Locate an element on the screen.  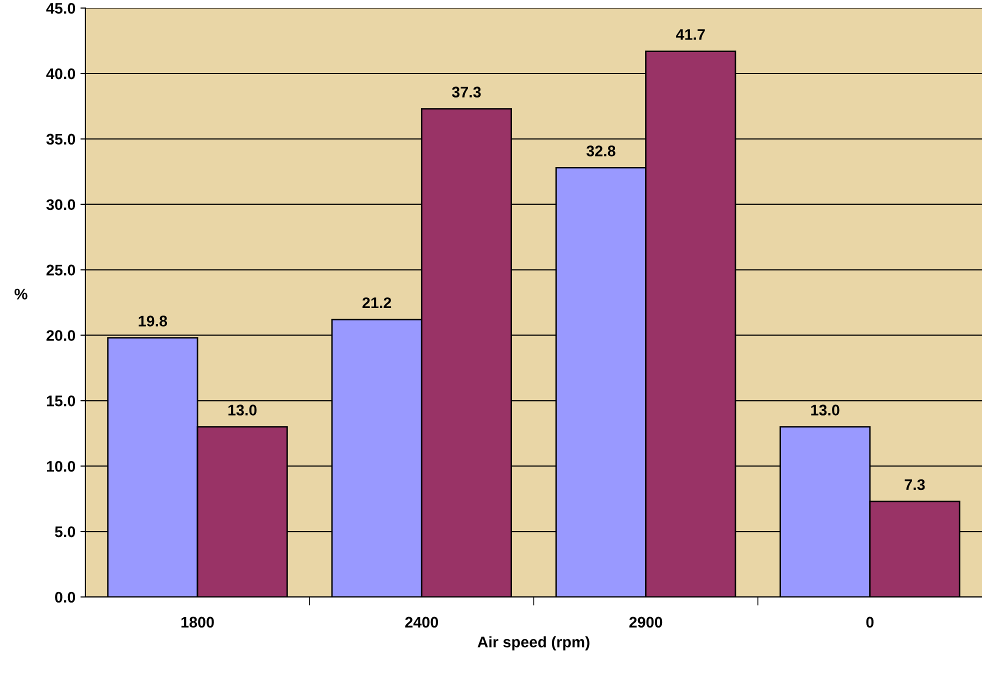
y-tick-label: 10.0 is located at coordinates (61, 466).